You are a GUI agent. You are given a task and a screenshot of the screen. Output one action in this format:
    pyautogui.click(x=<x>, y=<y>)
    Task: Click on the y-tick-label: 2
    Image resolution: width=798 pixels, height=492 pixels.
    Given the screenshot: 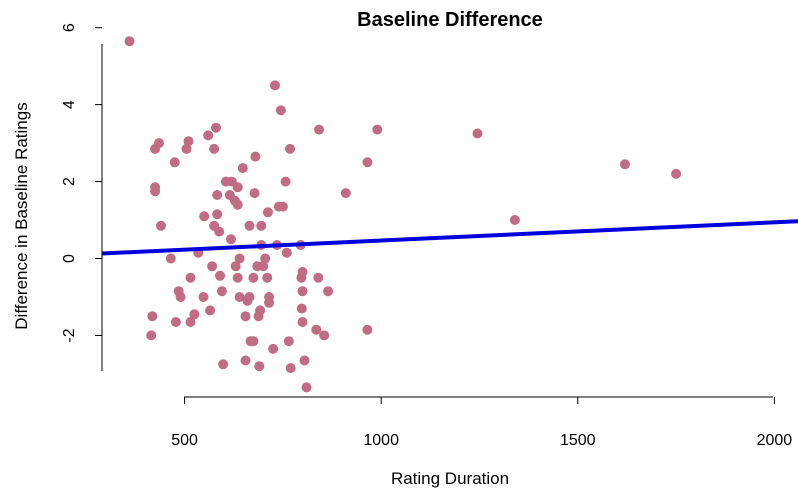 What is the action you would take?
    pyautogui.click(x=69, y=181)
    